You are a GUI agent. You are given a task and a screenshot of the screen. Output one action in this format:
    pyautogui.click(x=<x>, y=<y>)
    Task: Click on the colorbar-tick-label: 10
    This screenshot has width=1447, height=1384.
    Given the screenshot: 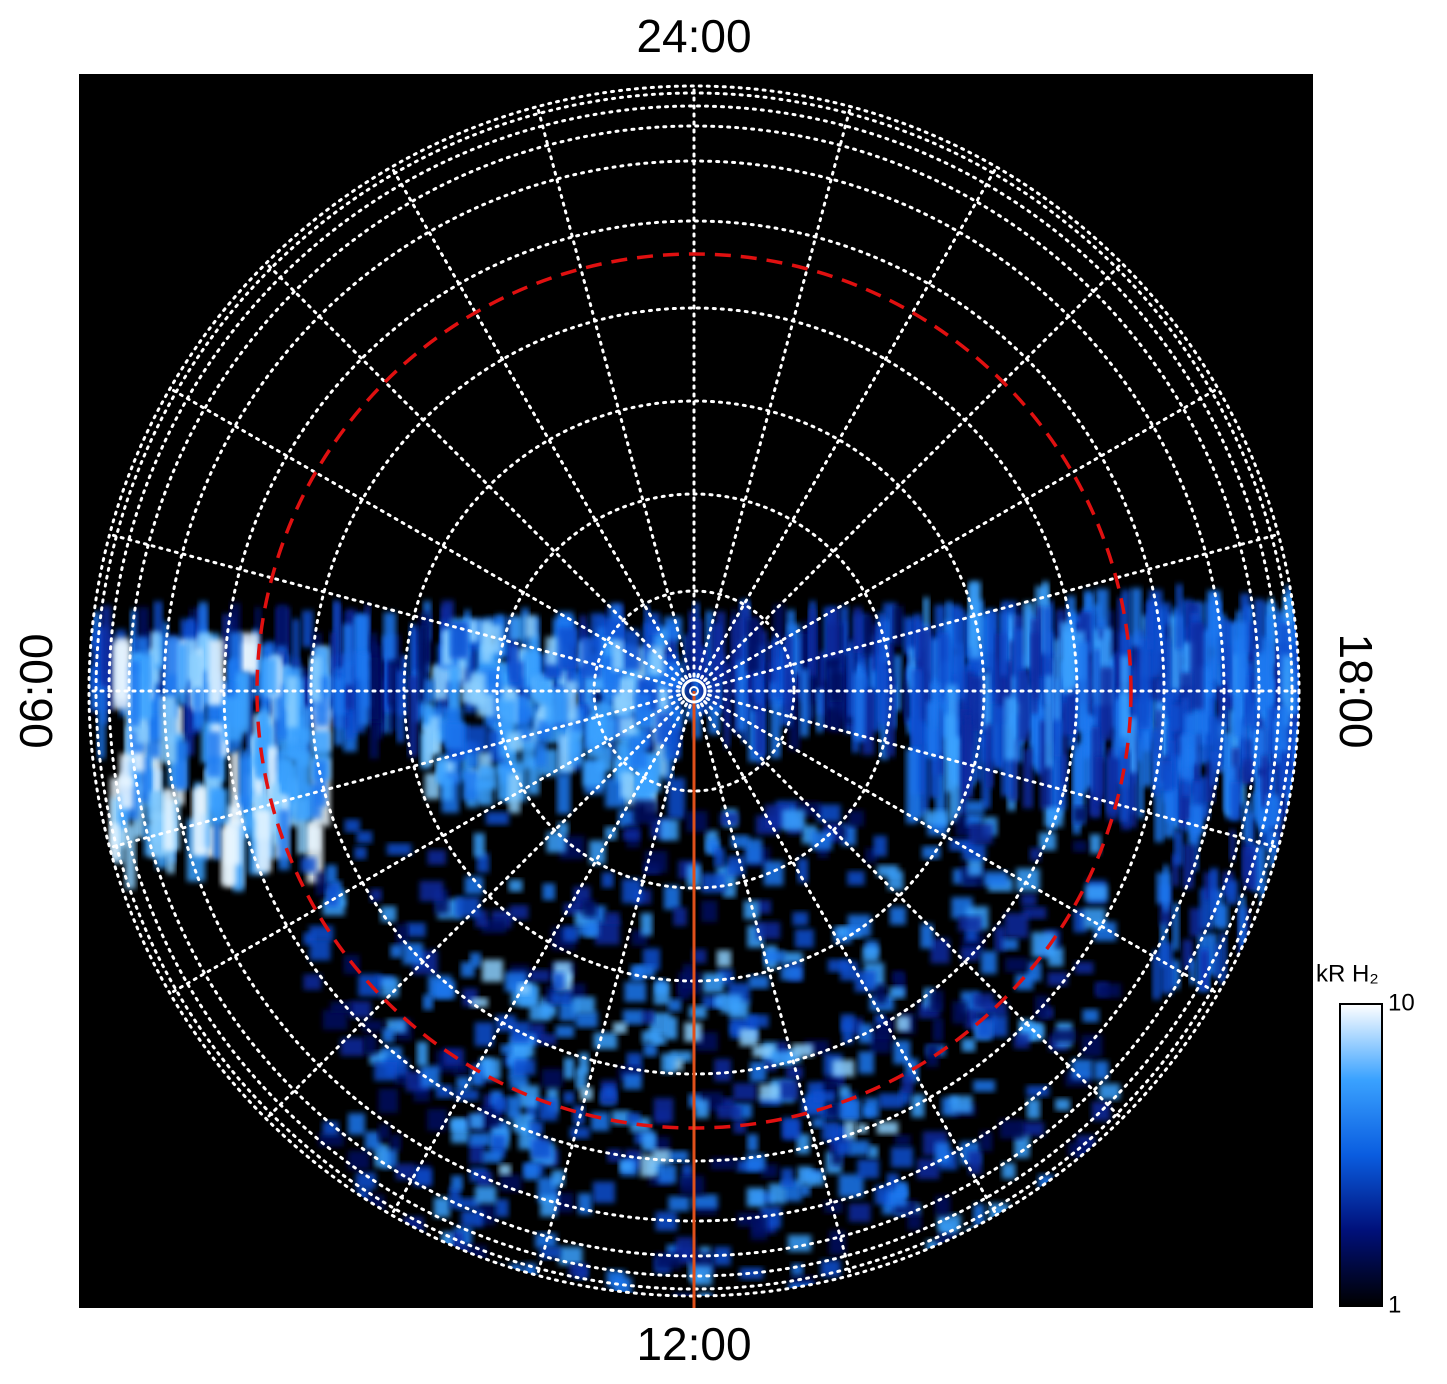 What is the action you would take?
    pyautogui.click(x=1401, y=1002)
    